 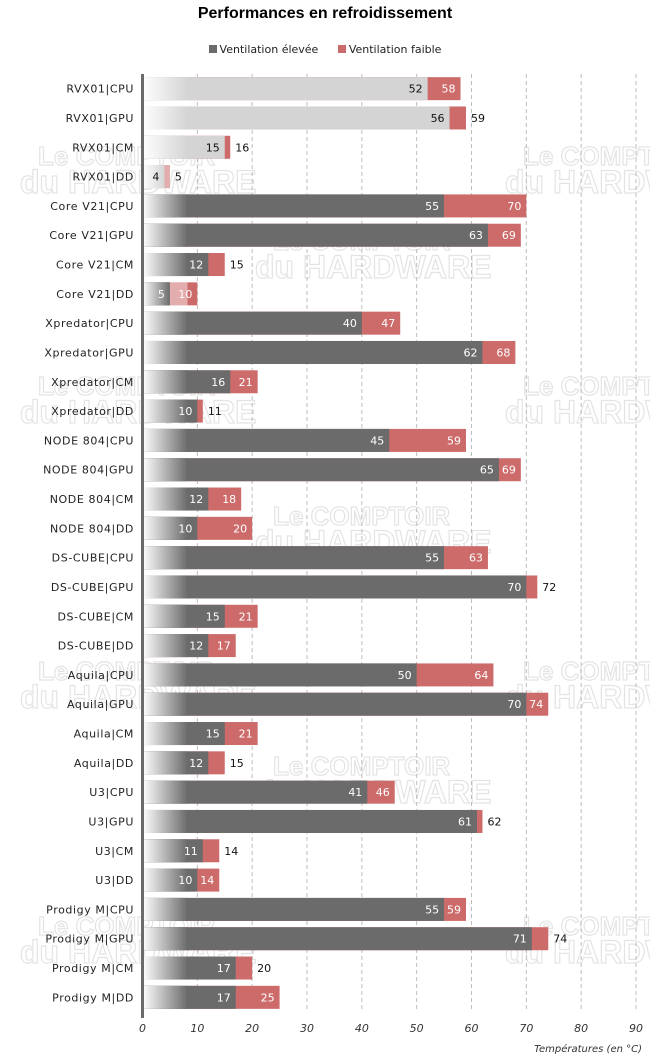 What do you see at coordinates (487, 470) in the screenshot?
I see `value-label-high: 65` at bounding box center [487, 470].